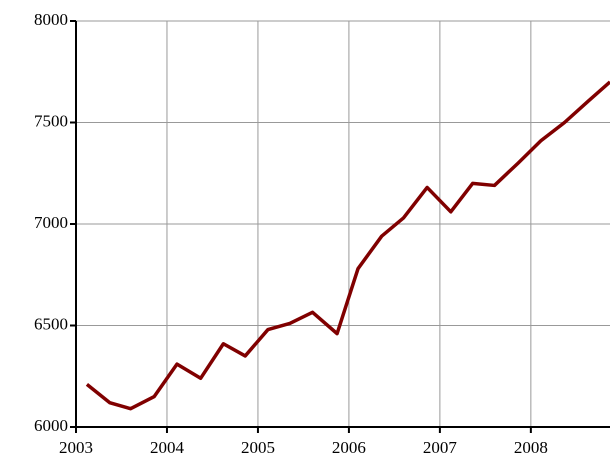  Describe the element at coordinates (51, 19) in the screenshot. I see `y-tick-label: 8000` at that location.